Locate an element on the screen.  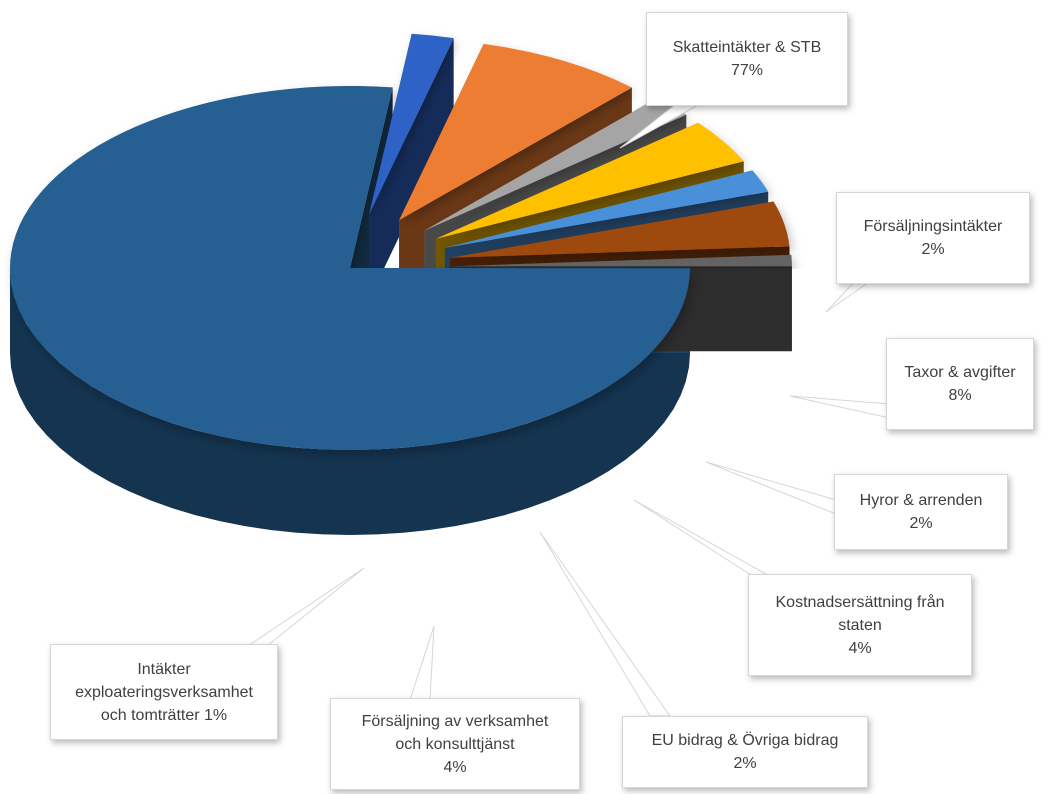
slice-hyror is located at coordinates (555, 164).